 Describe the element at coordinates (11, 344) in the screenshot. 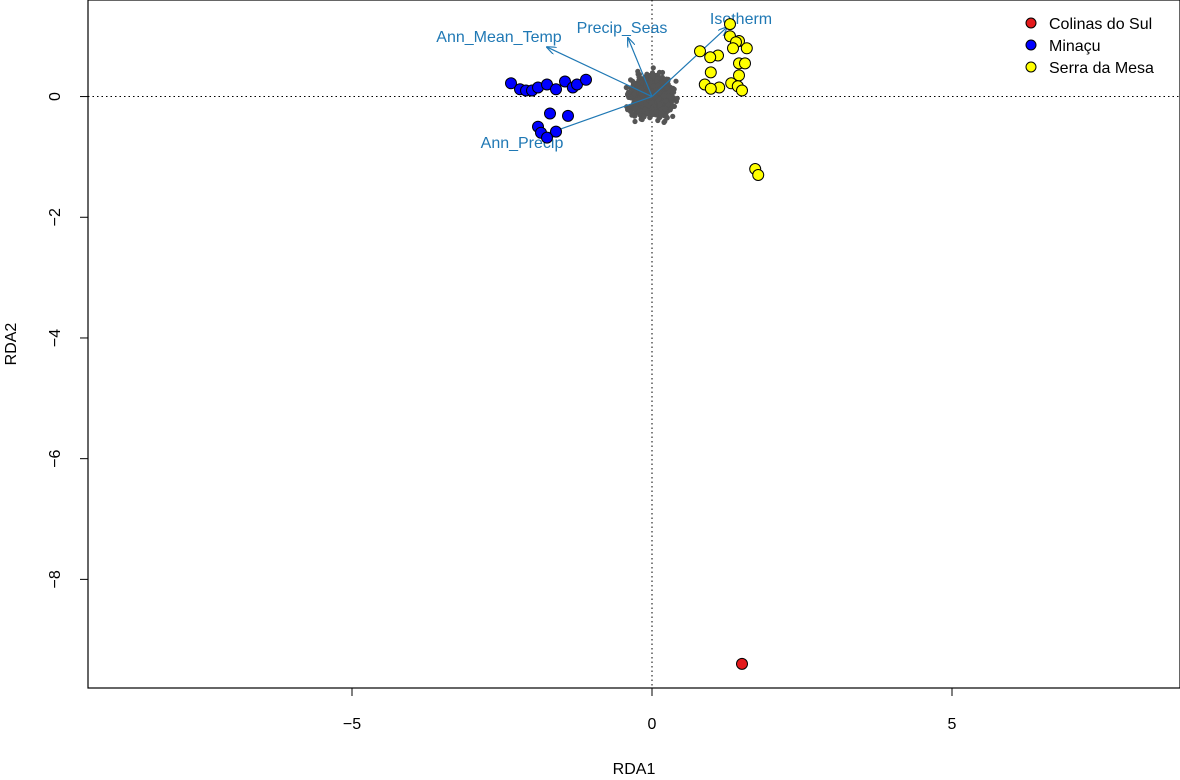

I see `y-axis-title: RDA2` at that location.